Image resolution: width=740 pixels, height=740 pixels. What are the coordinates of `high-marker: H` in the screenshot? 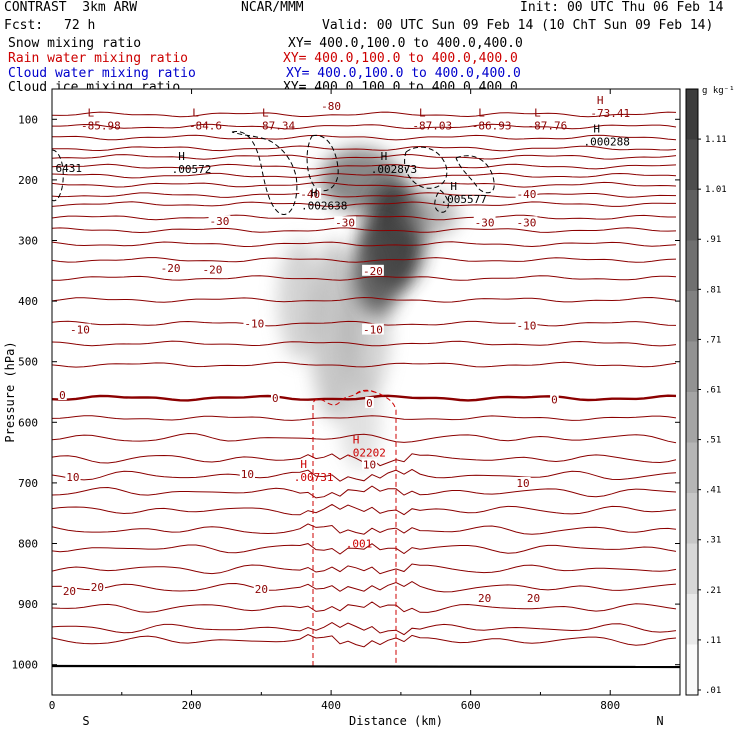 It's located at (453, 186).